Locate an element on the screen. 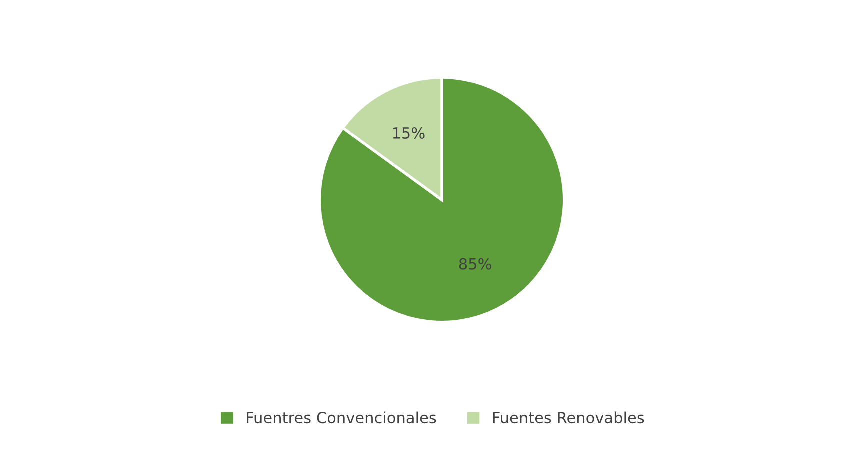 The width and height of the screenshot is (866, 451). data-label: 85% is located at coordinates (475, 264).